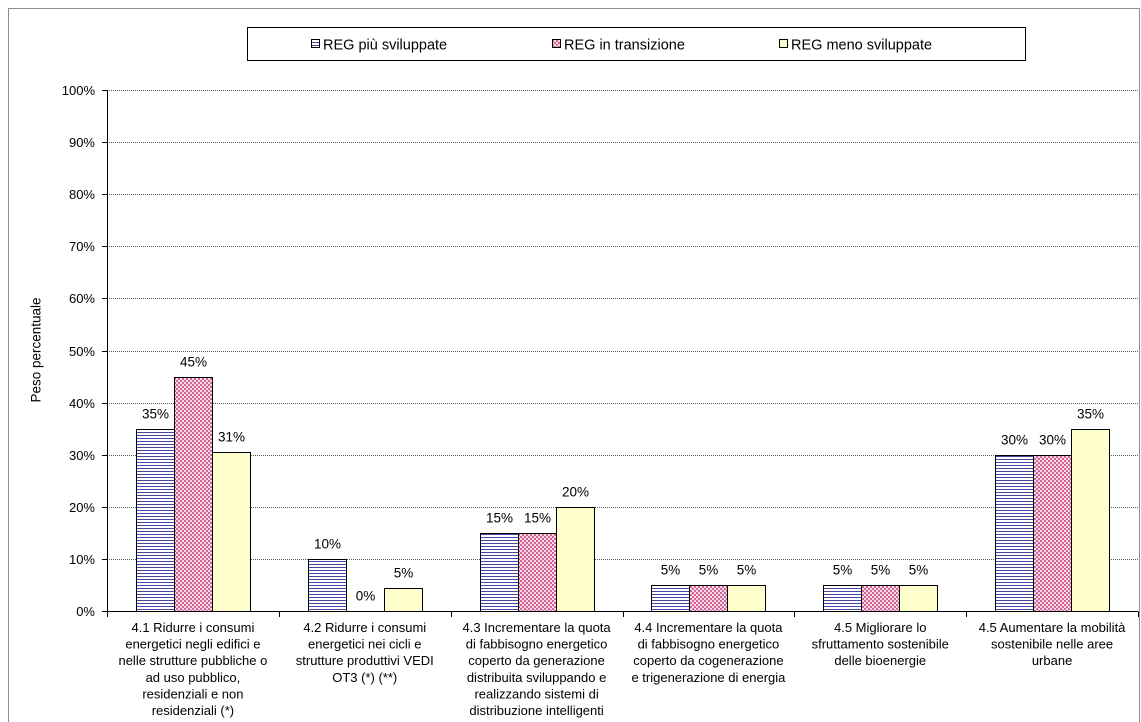  What do you see at coordinates (365, 660) in the screenshot?
I see `category-label-line: strutture produttivi VEDI` at bounding box center [365, 660].